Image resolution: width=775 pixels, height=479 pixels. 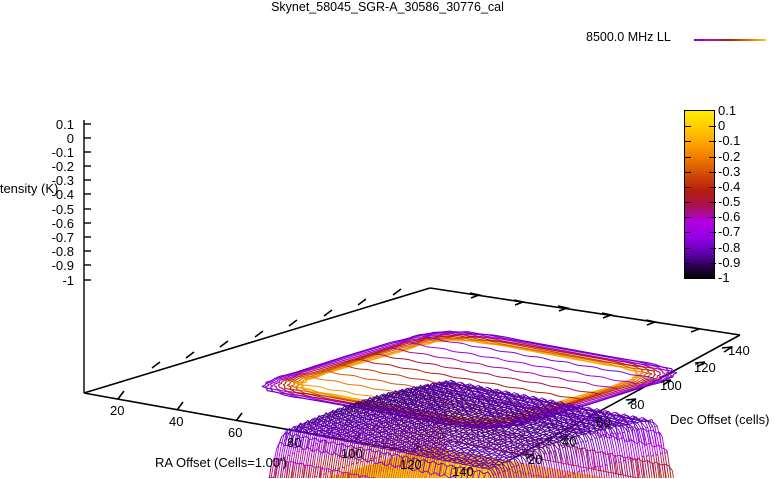 I want to click on z-axis, so click(x=87, y=256).